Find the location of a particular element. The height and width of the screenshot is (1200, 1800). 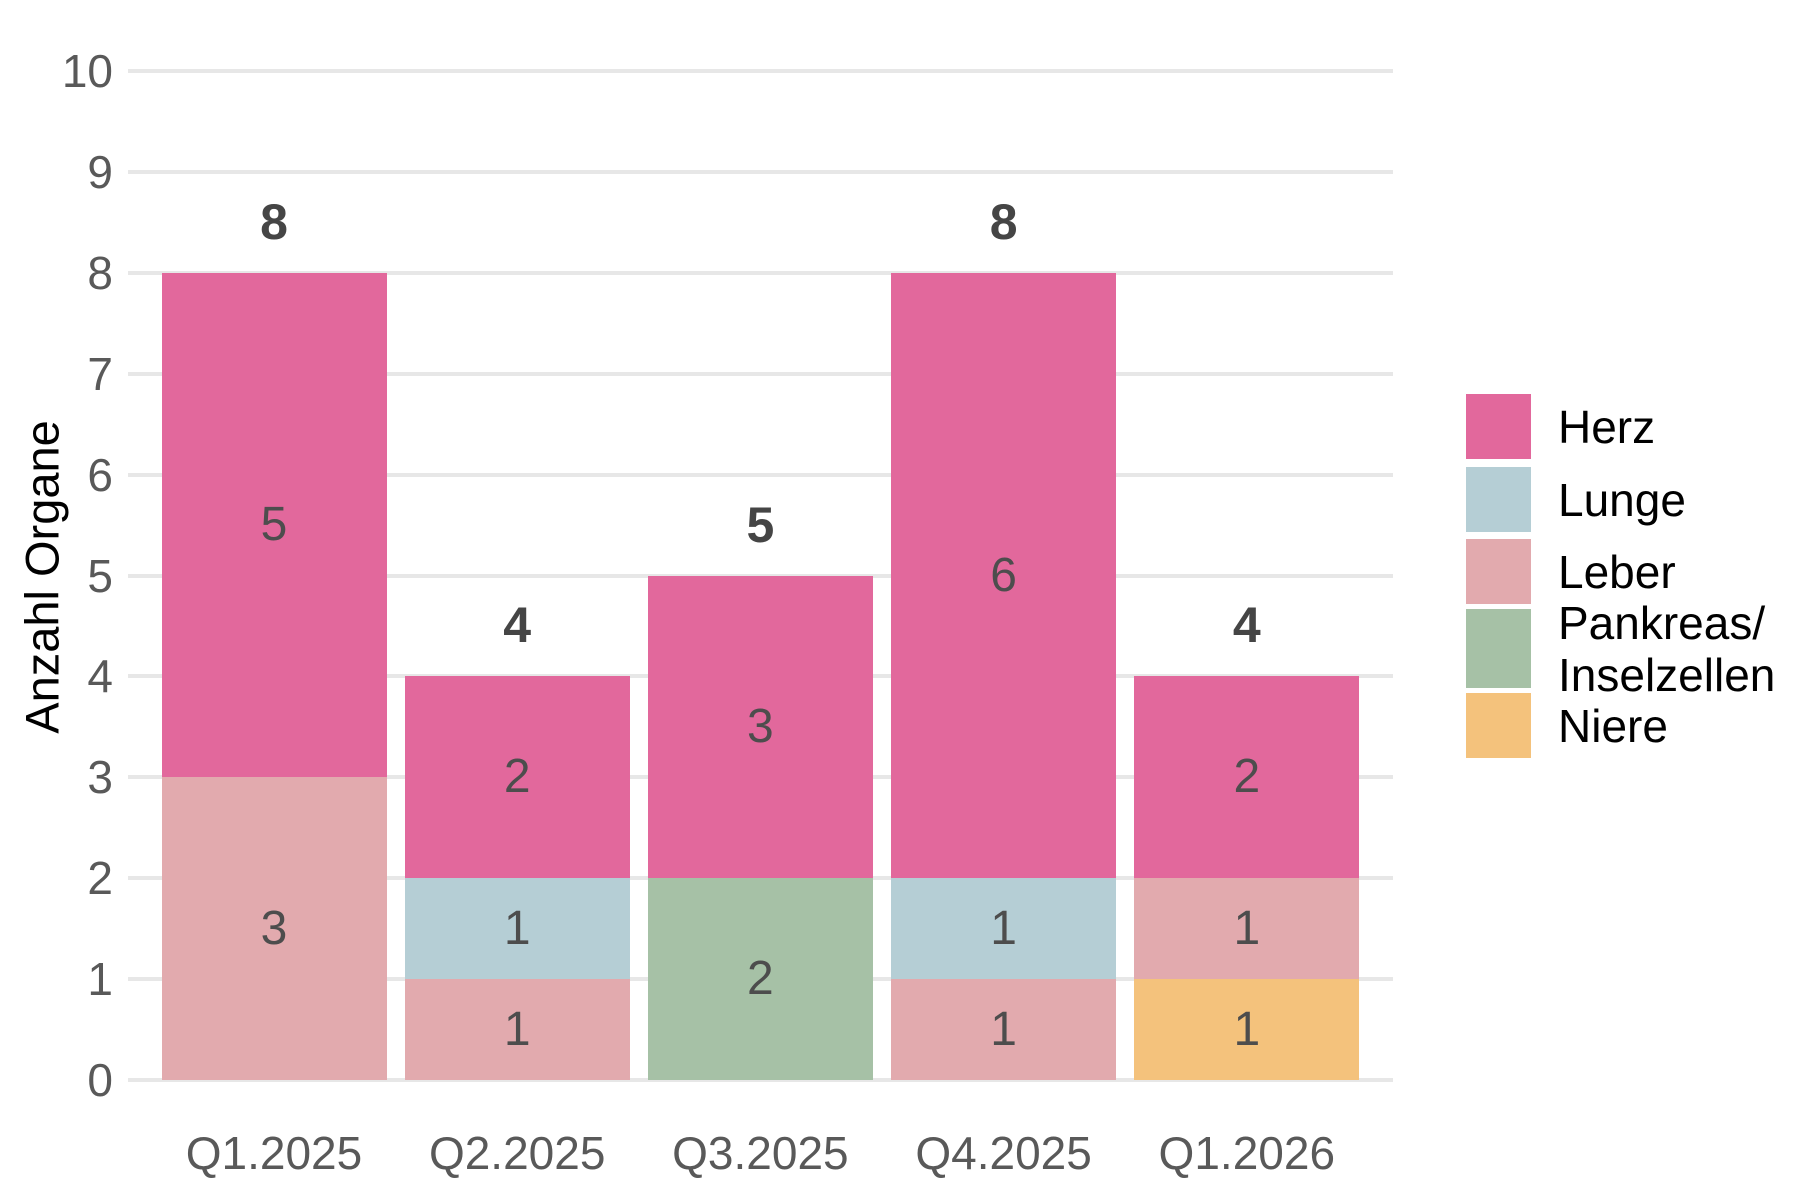

legend-key-leber is located at coordinates (1498, 571).